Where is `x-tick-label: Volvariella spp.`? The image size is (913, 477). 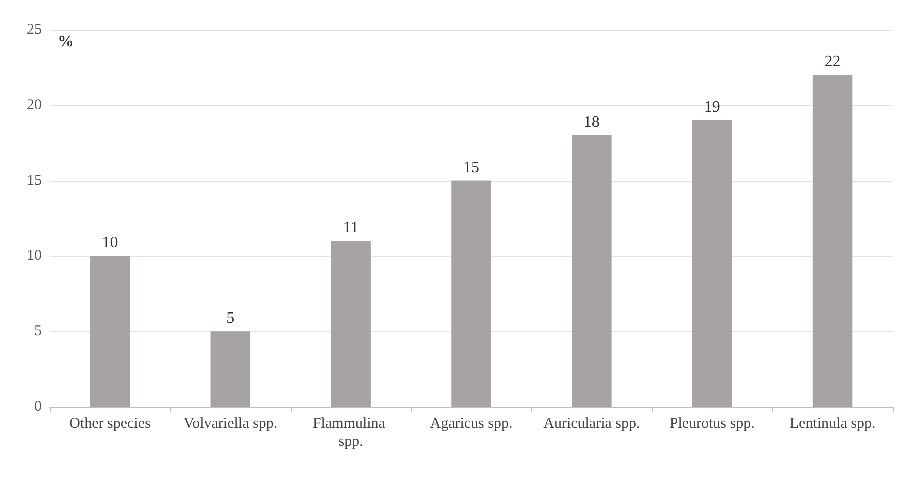 x-tick-label: Volvariella spp. is located at coordinates (231, 424).